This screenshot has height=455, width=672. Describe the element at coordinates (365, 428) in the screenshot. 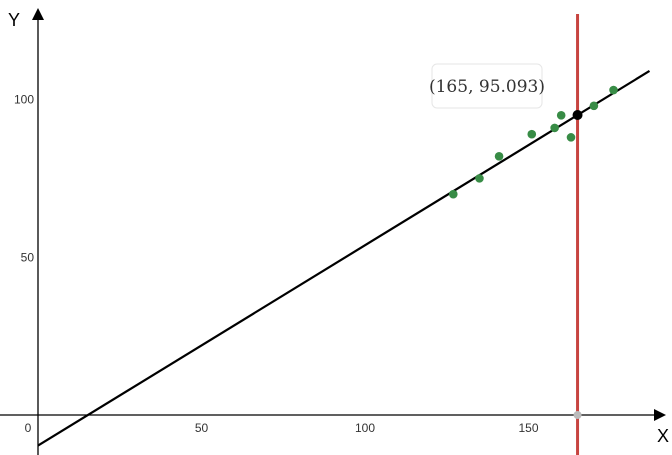

I see `x-tick-label: 100` at that location.